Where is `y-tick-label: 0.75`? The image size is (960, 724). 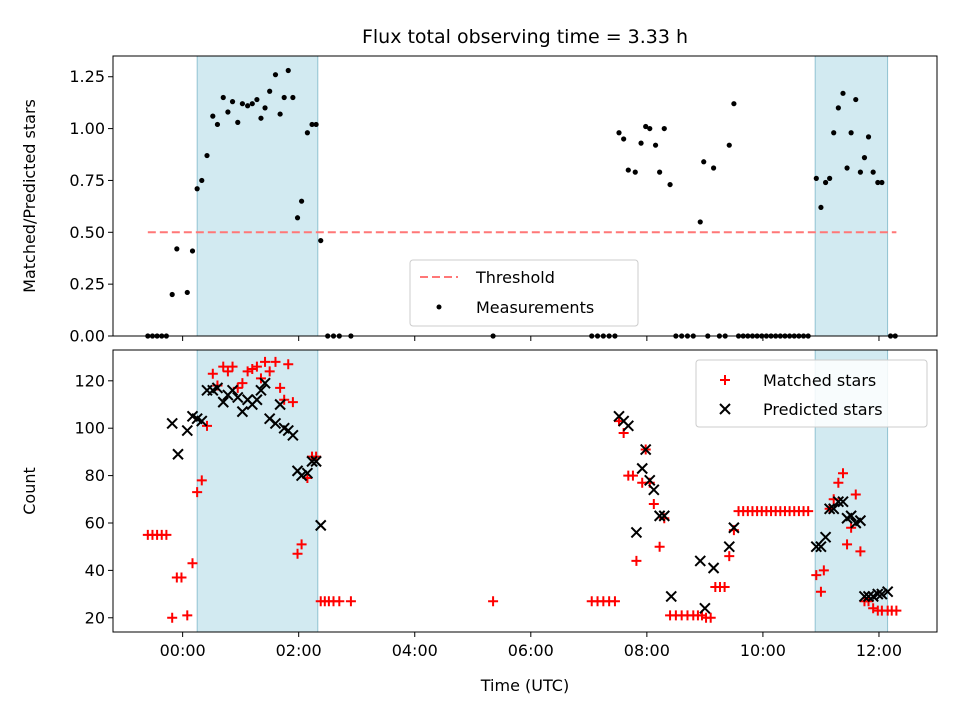
y-tick-label: 0.75 is located at coordinates (87, 180).